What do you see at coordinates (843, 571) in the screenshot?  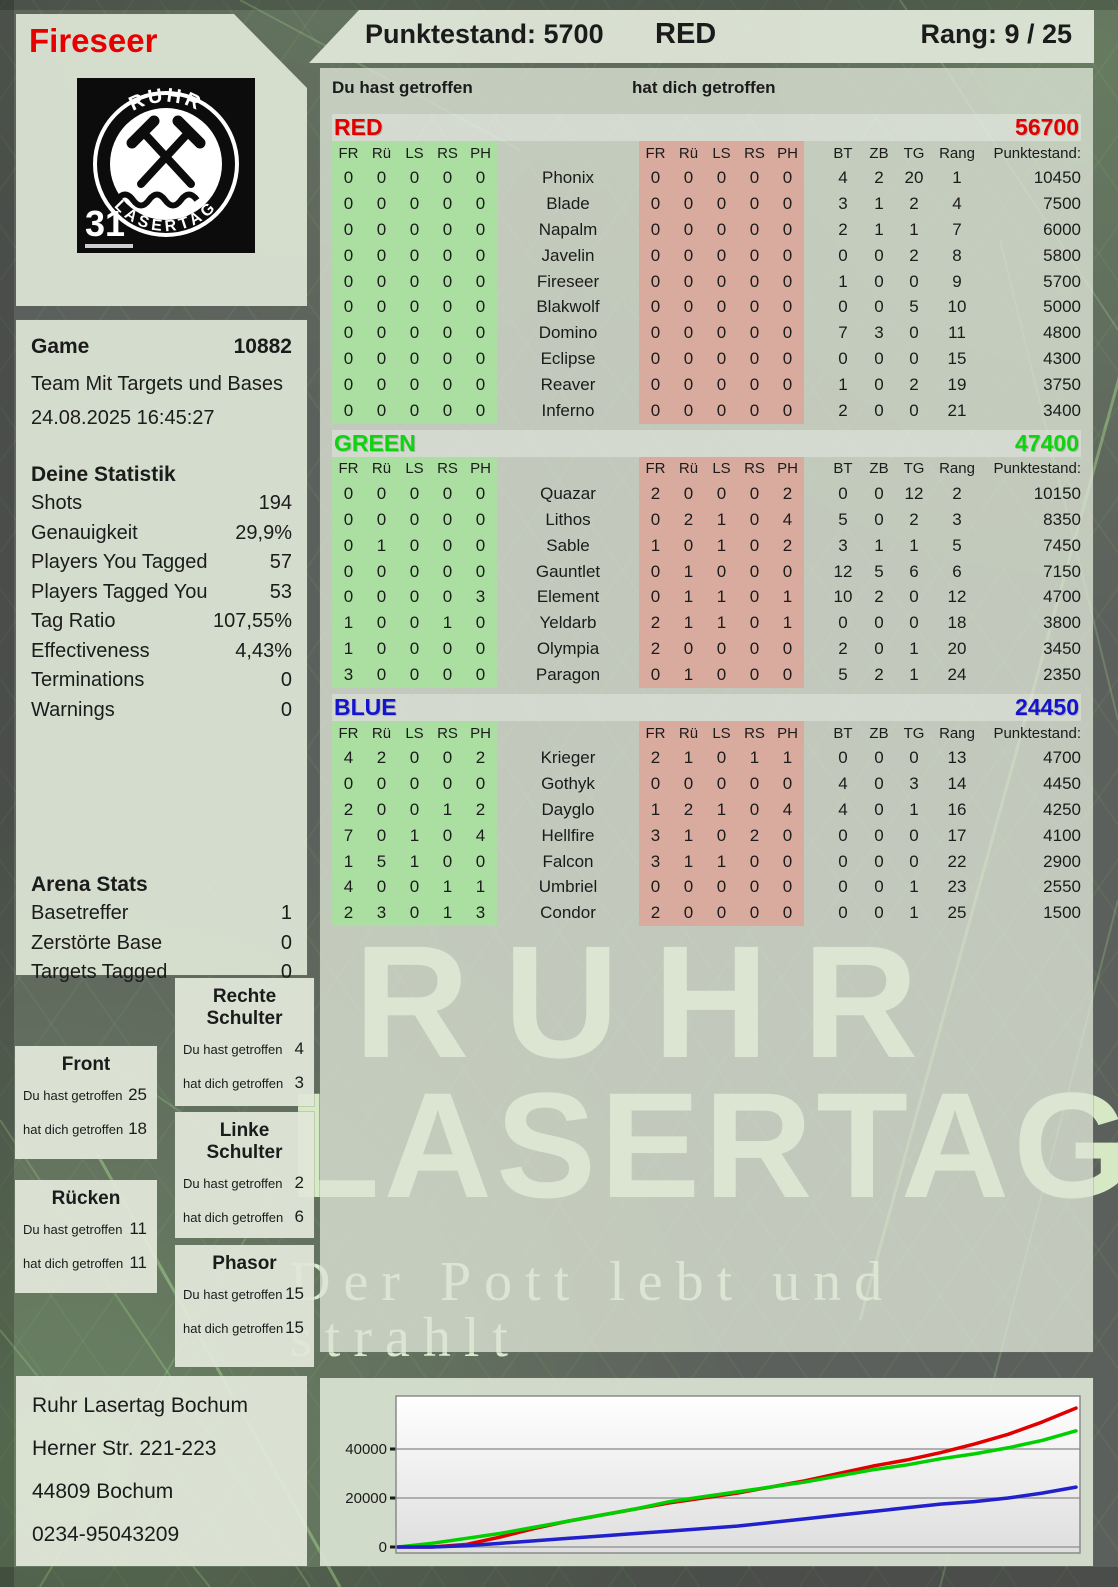 I see `bt-cell: 12` at bounding box center [843, 571].